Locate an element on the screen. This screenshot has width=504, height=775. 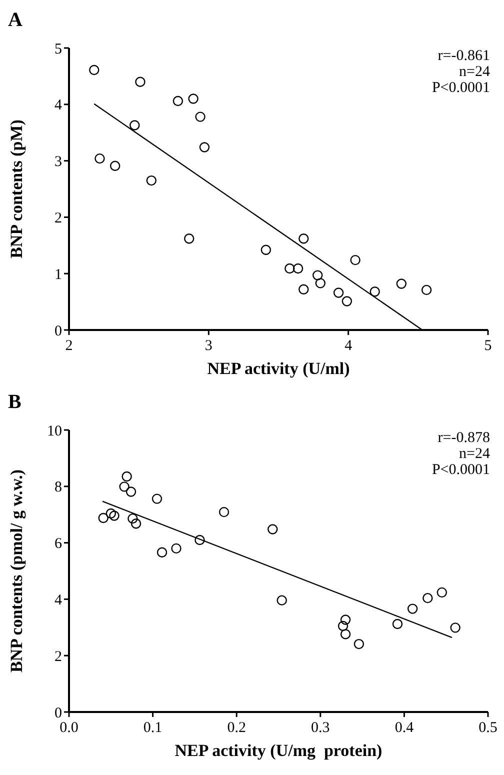
y-tick-label: 10 is located at coordinates (54, 431).